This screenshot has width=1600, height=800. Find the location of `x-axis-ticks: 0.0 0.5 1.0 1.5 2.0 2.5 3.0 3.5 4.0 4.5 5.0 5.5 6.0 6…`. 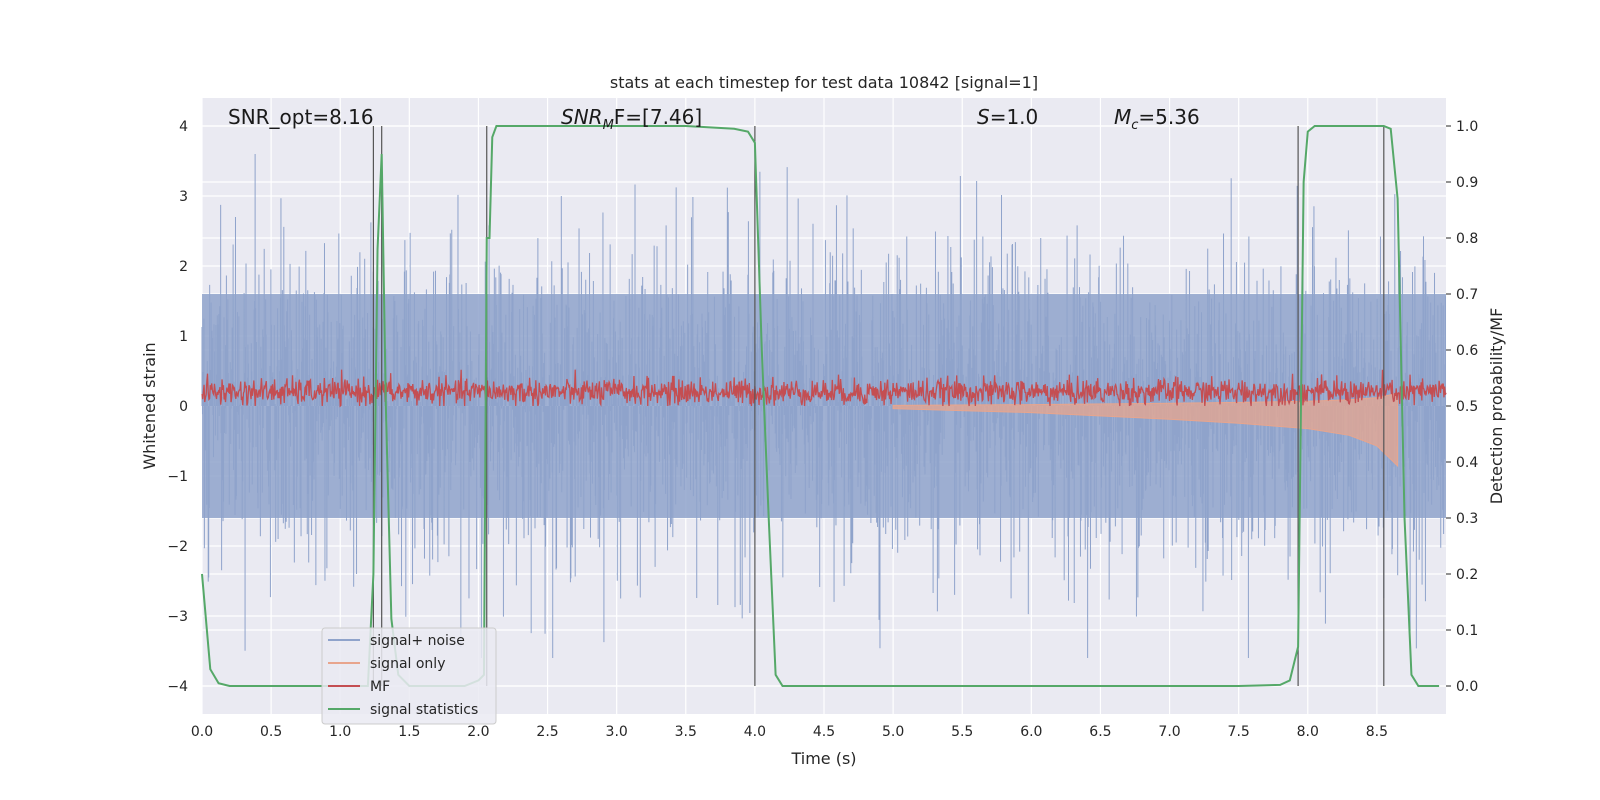

x-axis-ticks: 0.0 0.5 1.0 1.5 2.0 2.5 3.0 3.5 4.0 4.5 5.0 5.5 6.0 6… is located at coordinates (789, 732).